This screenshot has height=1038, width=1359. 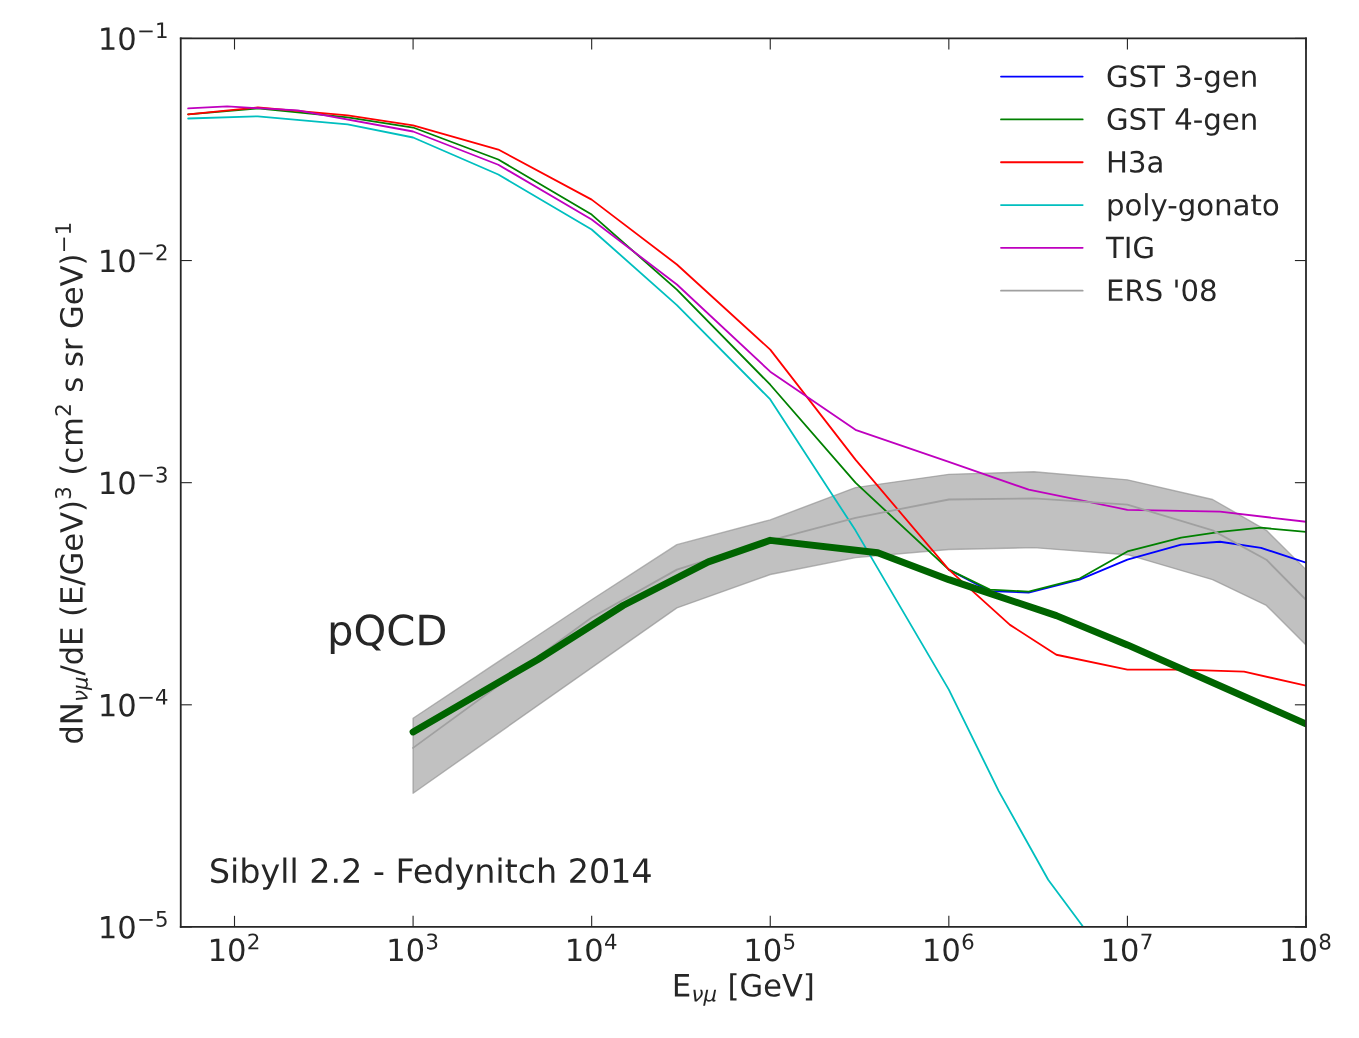 I want to click on legend-label: GST 4-gen, so click(x=1181, y=121).